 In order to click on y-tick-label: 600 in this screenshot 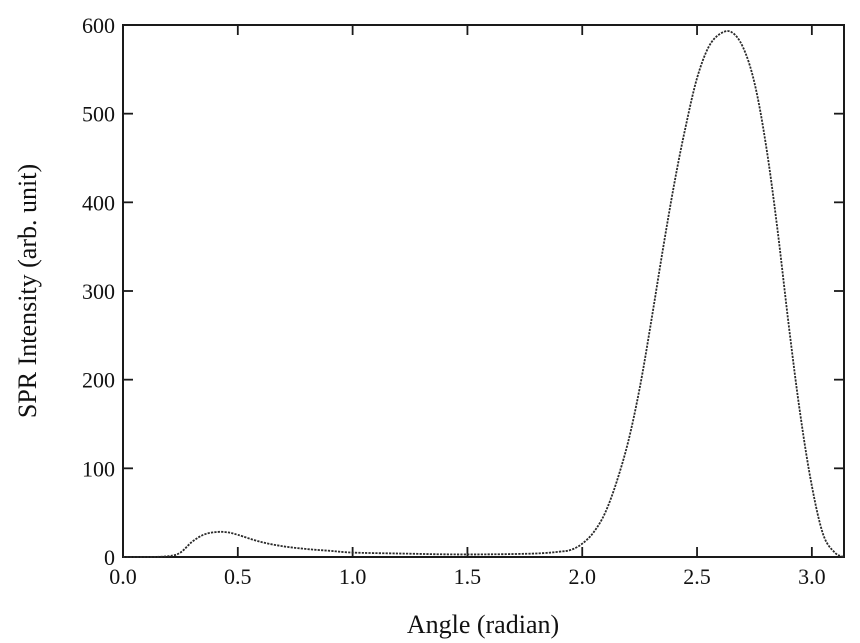, I will do `click(98, 25)`.